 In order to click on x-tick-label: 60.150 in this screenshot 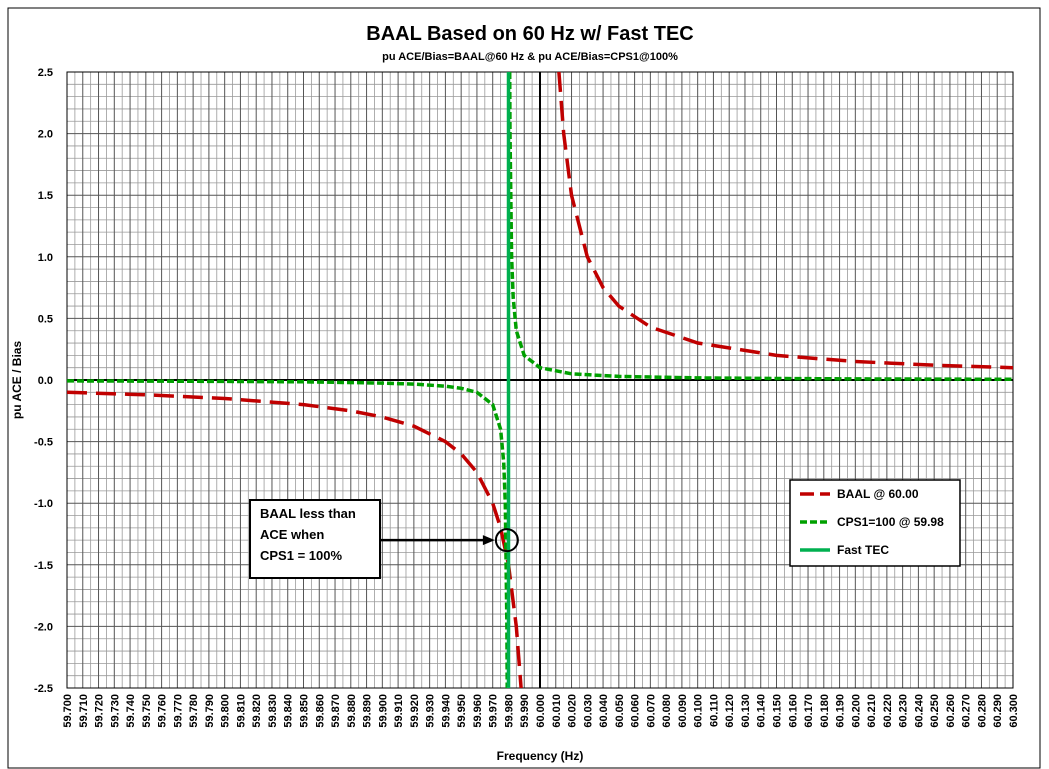, I will do `click(778, 711)`.